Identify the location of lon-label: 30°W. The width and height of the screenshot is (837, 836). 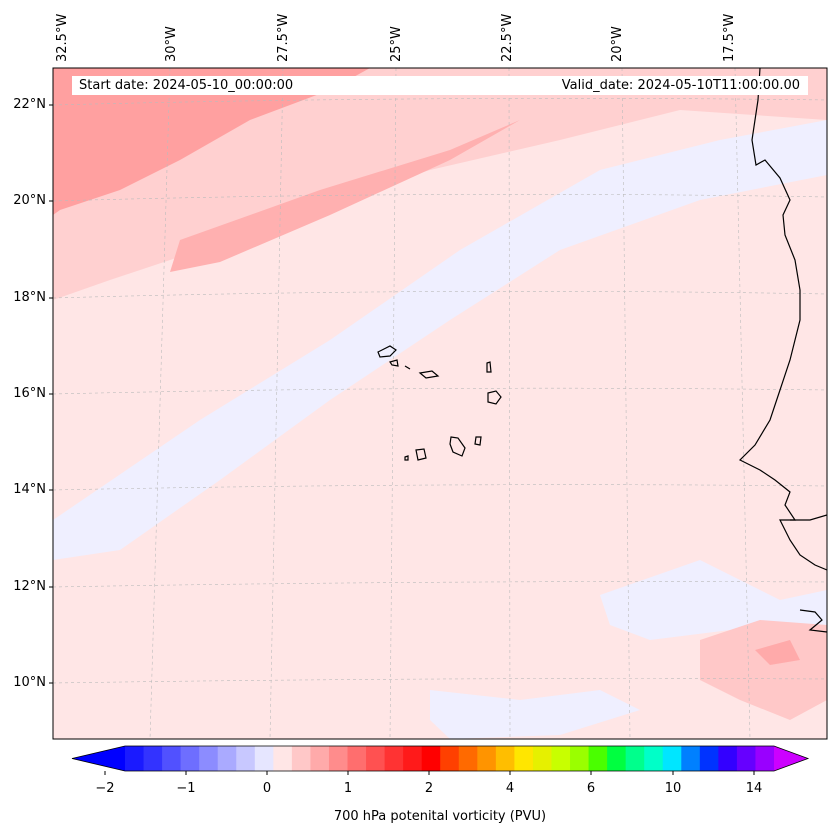
(171, 44).